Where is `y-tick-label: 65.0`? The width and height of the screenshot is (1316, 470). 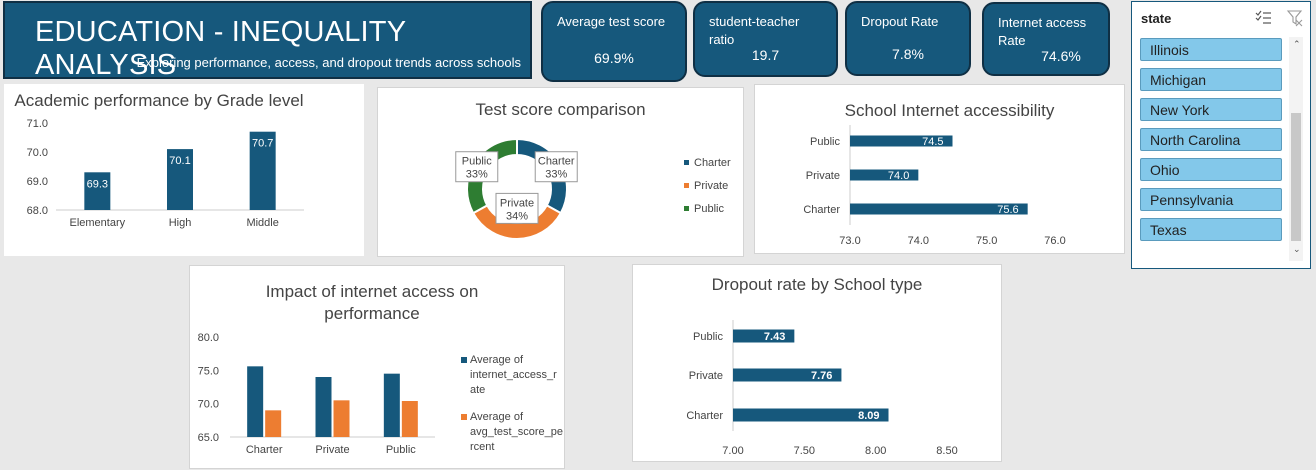 y-tick-label: 65.0 is located at coordinates (208, 438).